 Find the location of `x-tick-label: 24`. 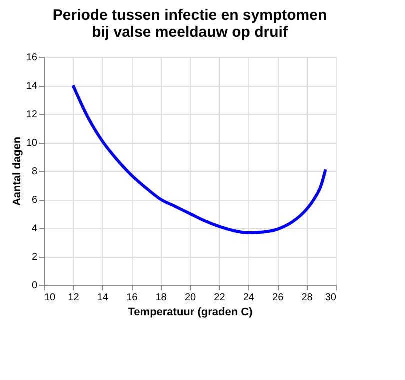

x-tick-label: 24 is located at coordinates (249, 298).